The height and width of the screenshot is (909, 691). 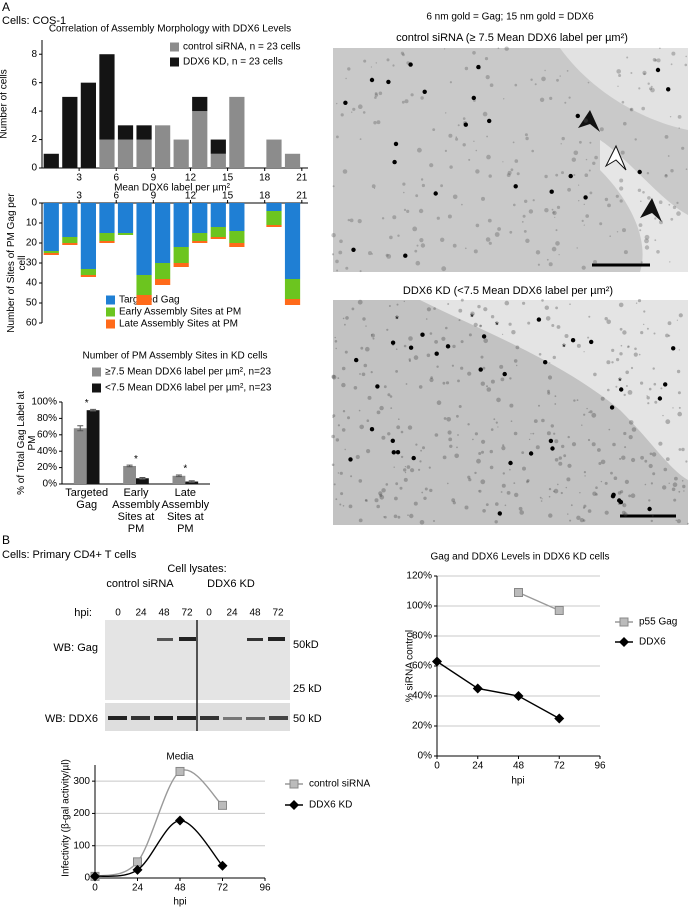 What do you see at coordinates (307, 719) in the screenshot?
I see `blot-marker: 50 kD` at bounding box center [307, 719].